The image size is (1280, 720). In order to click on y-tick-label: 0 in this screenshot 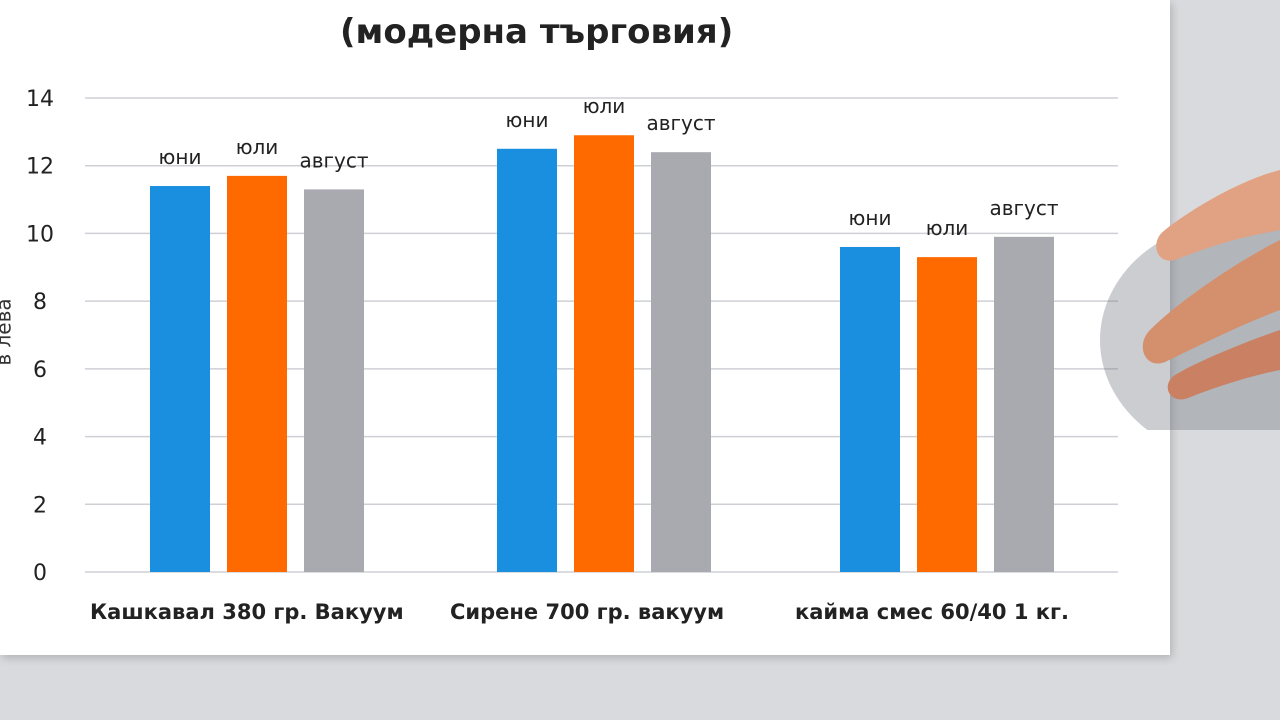, I will do `click(40, 573)`.